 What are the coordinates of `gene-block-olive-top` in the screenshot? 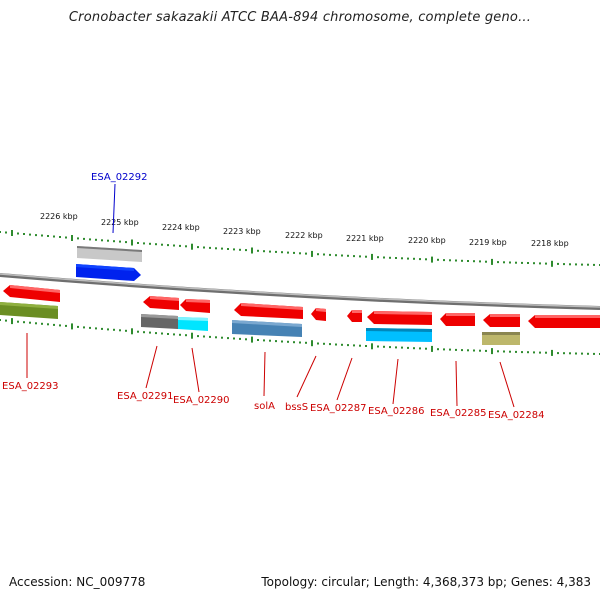 It's located at (29, 305).